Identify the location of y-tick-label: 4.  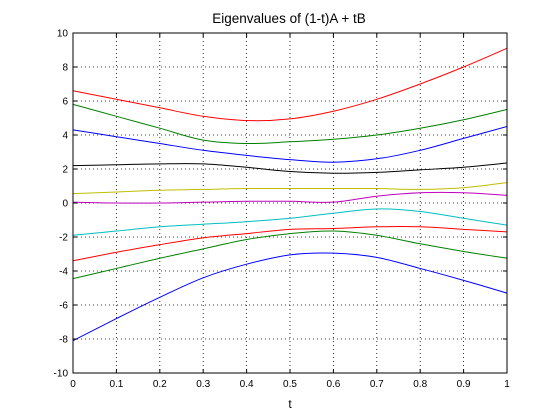
(65, 136).